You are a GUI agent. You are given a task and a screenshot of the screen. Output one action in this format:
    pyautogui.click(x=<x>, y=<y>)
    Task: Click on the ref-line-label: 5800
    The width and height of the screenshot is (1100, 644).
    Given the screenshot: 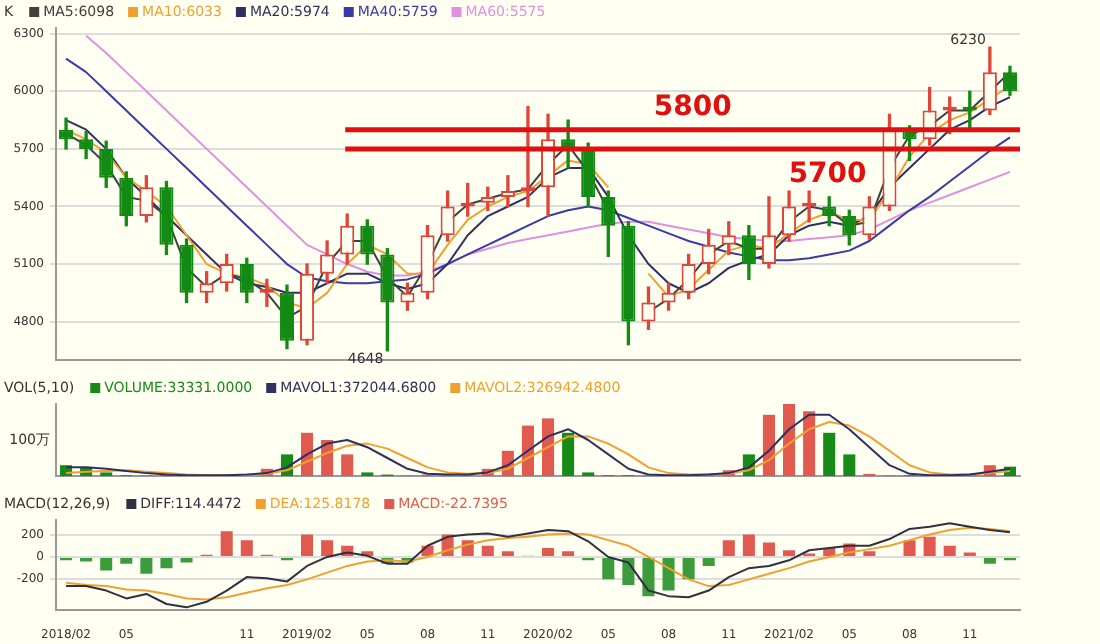 What is the action you would take?
    pyautogui.click(x=693, y=106)
    